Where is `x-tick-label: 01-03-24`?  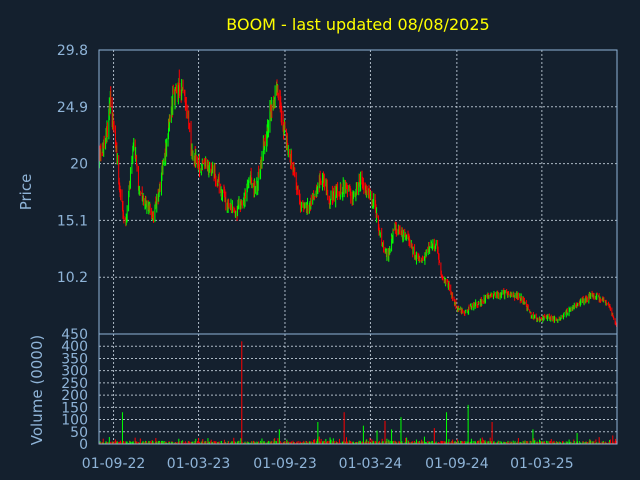
x-tick-label: 01-03-24 is located at coordinates (371, 464).